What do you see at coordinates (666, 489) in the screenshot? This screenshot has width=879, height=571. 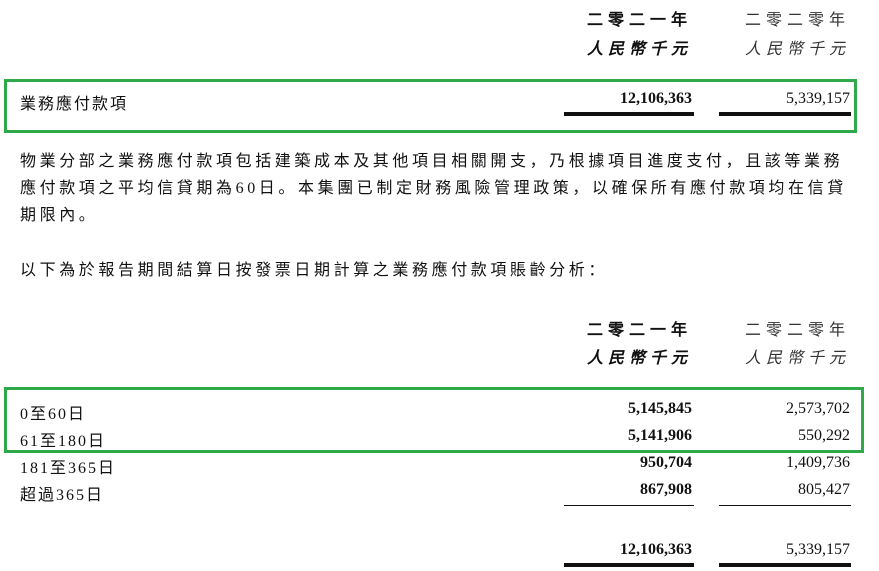 I see `aging-current: 867,908` at bounding box center [666, 489].